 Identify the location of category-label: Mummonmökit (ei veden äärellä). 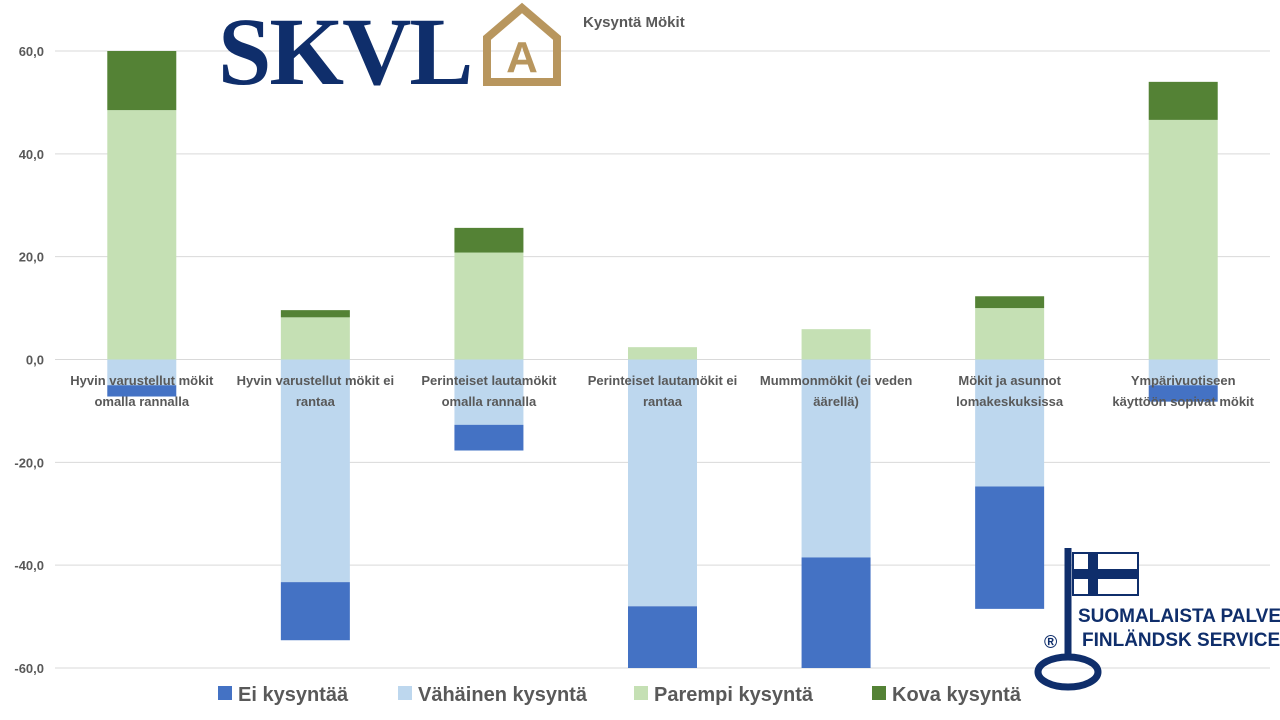
(836, 391).